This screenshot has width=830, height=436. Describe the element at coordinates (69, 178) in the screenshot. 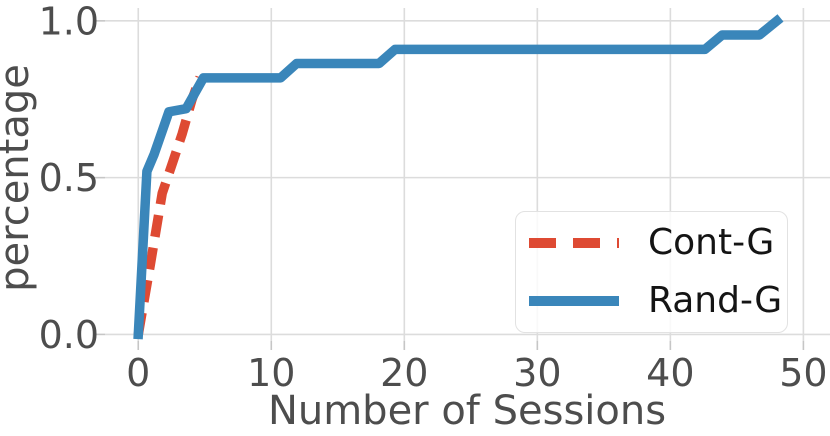

I see `y-tick-label: 0.5` at that location.